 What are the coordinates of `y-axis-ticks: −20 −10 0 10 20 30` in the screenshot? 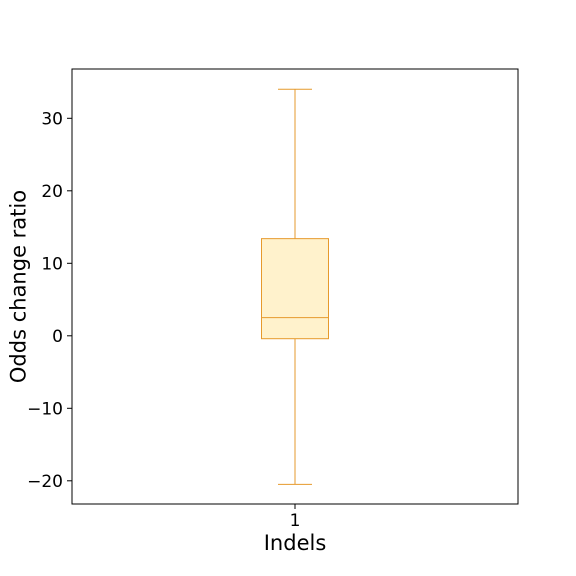 It's located at (49, 300).